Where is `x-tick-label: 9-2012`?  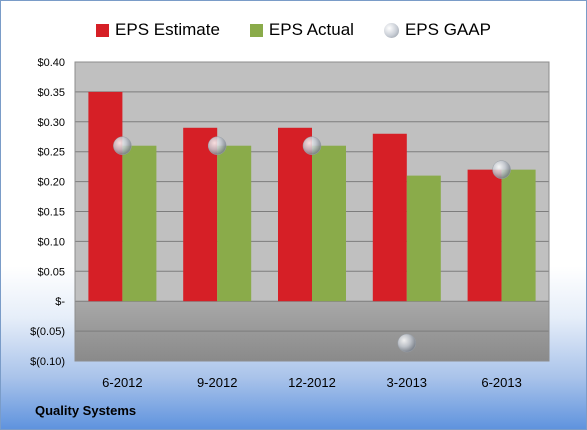
x-tick-label: 9-2012 is located at coordinates (217, 382).